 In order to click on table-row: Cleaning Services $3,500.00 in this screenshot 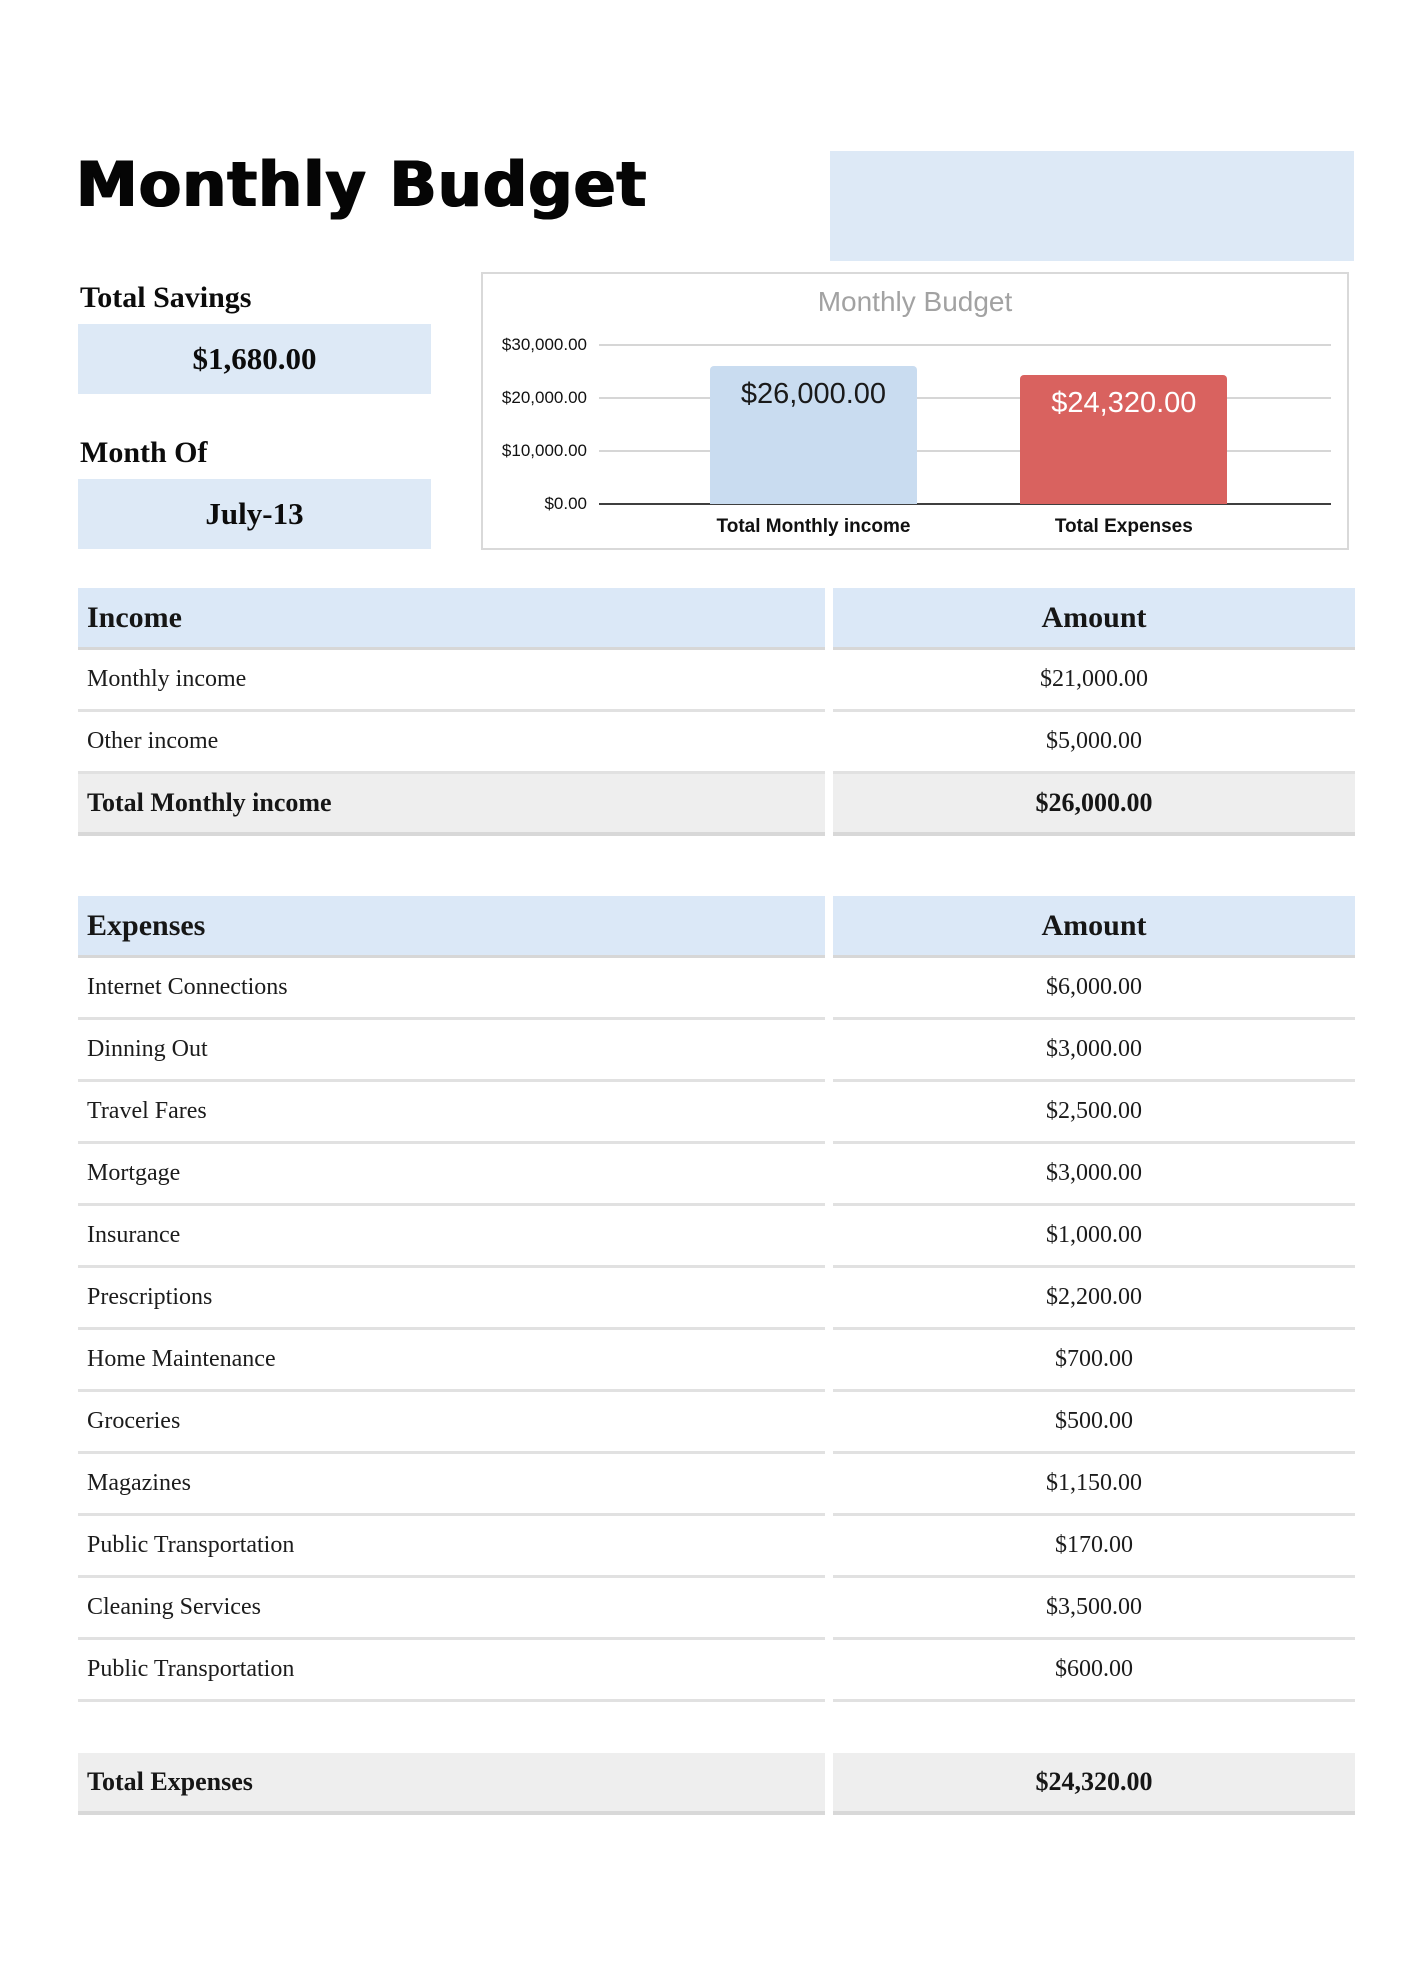, I will do `click(716, 1609)`.